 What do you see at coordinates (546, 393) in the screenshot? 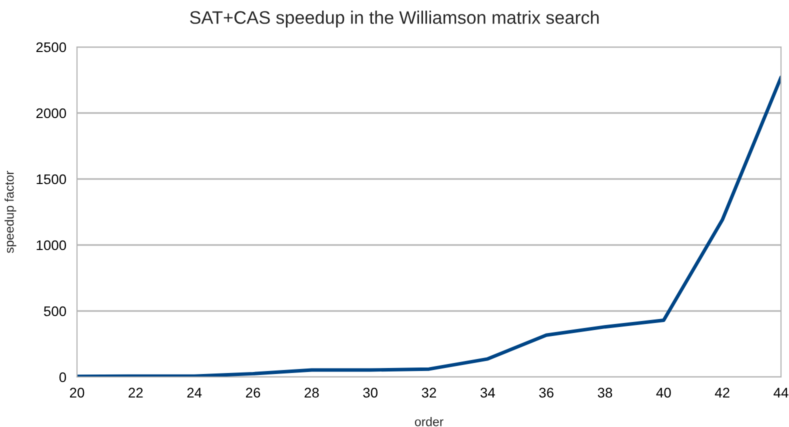
I see `x-tick-label: 36` at bounding box center [546, 393].